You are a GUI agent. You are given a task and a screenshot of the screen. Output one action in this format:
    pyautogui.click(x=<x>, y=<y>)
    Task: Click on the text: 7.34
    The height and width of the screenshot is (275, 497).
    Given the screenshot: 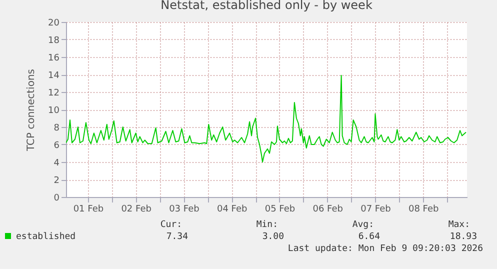 What is the action you would take?
    pyautogui.click(x=177, y=237)
    